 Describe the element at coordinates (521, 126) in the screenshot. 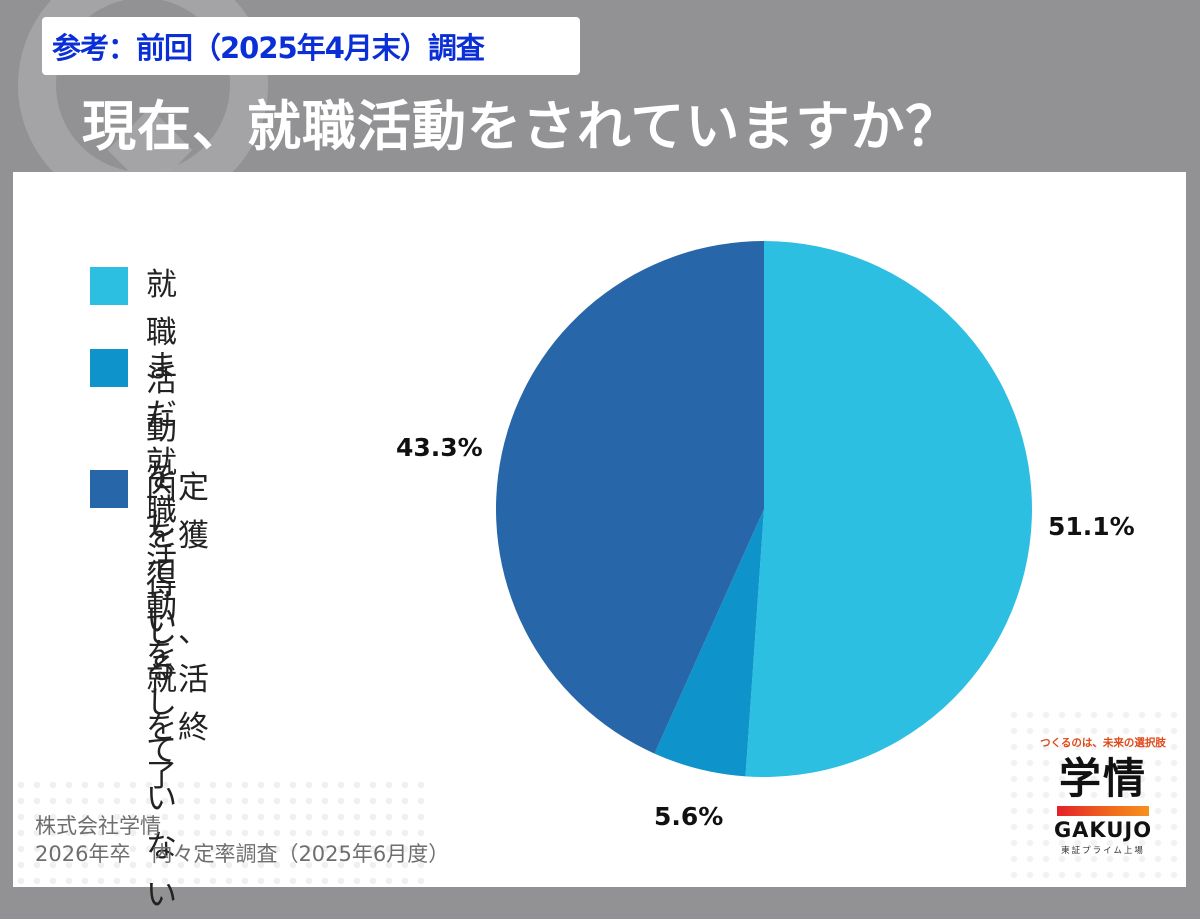

I see `page-title: 現在、就職活動をされていますか？` at that location.